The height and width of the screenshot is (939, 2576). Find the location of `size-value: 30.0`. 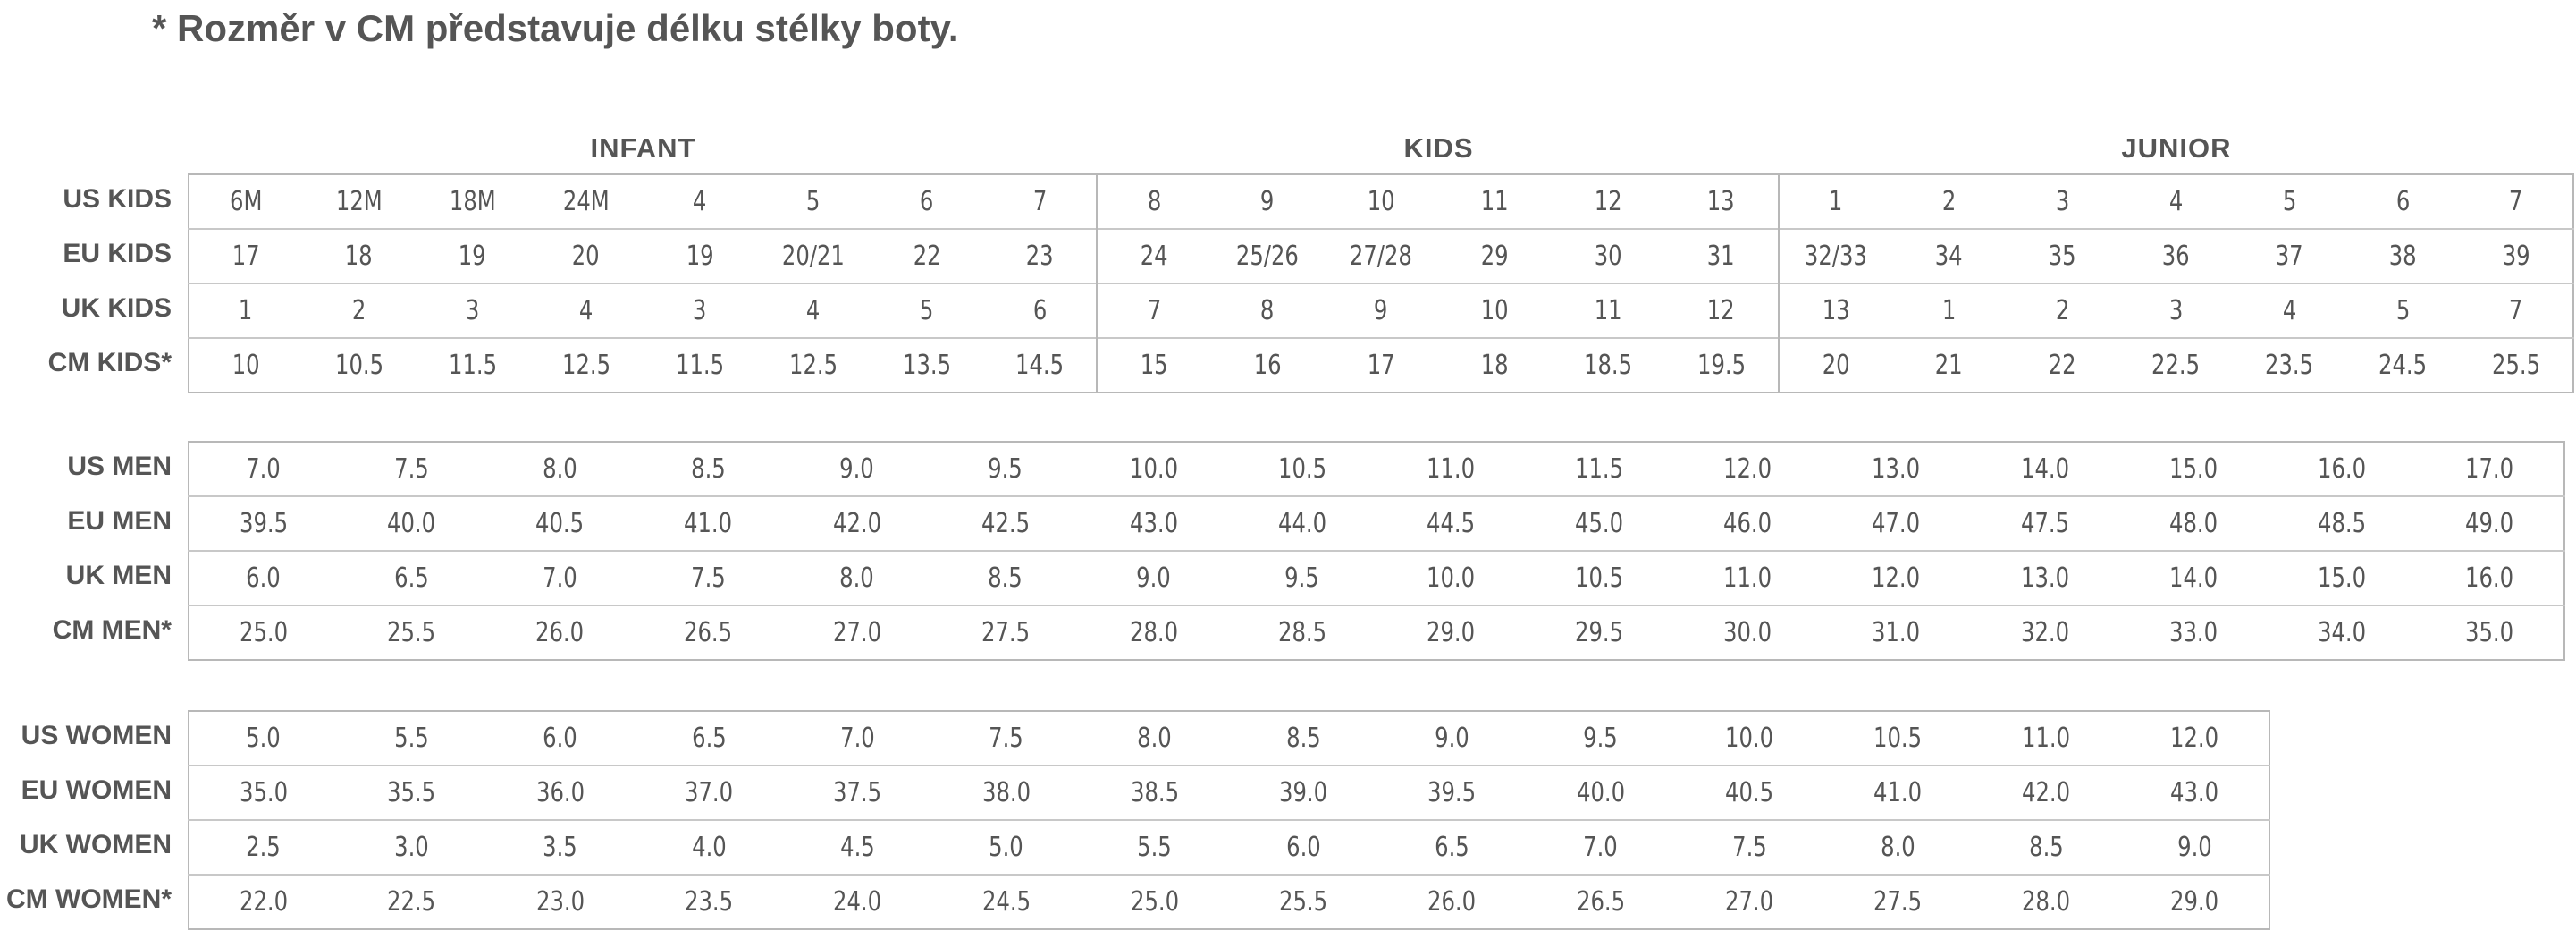

size-value: 30.0 is located at coordinates (1748, 632).